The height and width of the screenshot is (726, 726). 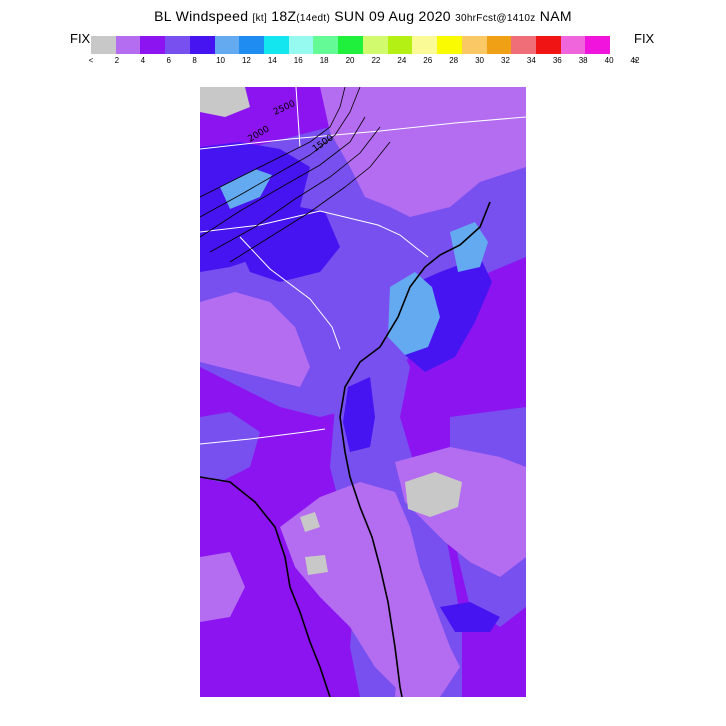 What do you see at coordinates (316, 565) in the screenshot?
I see `gray-region-south` at bounding box center [316, 565].